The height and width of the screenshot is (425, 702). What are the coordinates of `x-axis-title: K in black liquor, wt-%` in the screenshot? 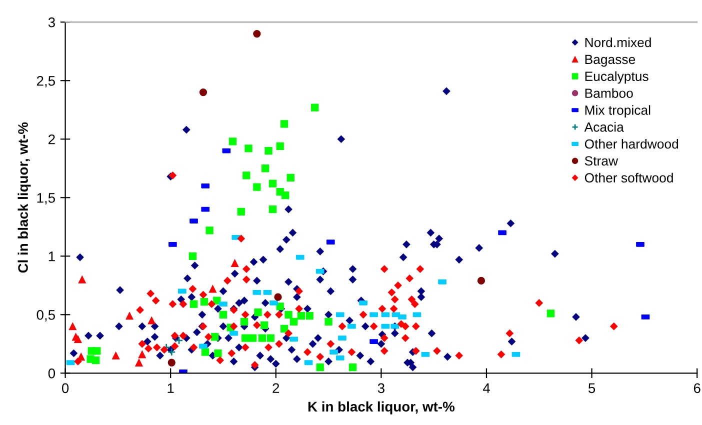 It's located at (381, 407).